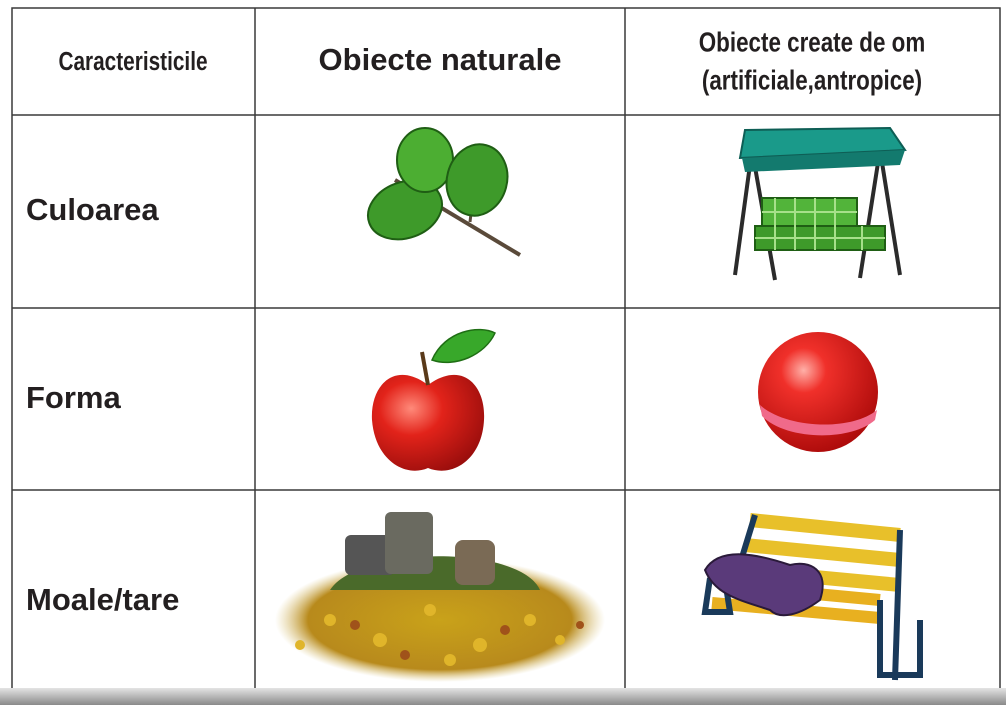 This screenshot has height=705, width=1006. What do you see at coordinates (503, 696) in the screenshot?
I see `bottom-shade` at bounding box center [503, 696].